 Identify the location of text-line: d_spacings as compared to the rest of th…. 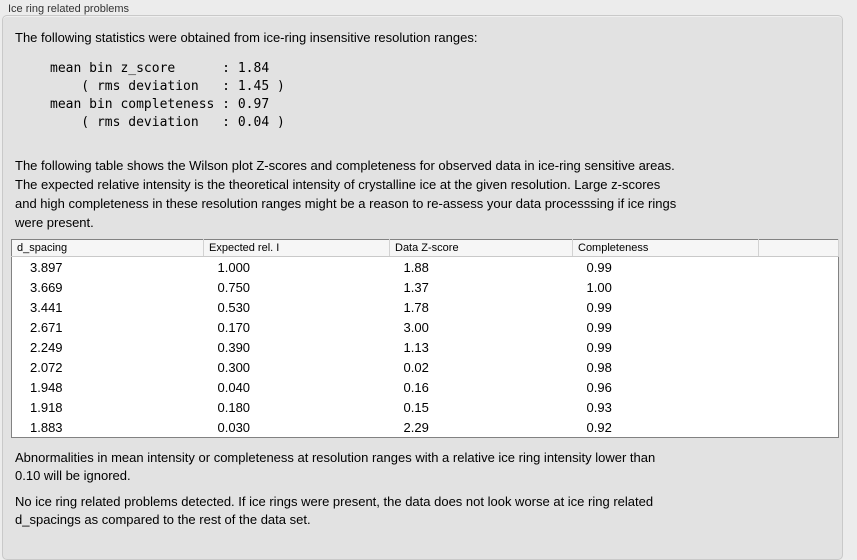
(163, 519).